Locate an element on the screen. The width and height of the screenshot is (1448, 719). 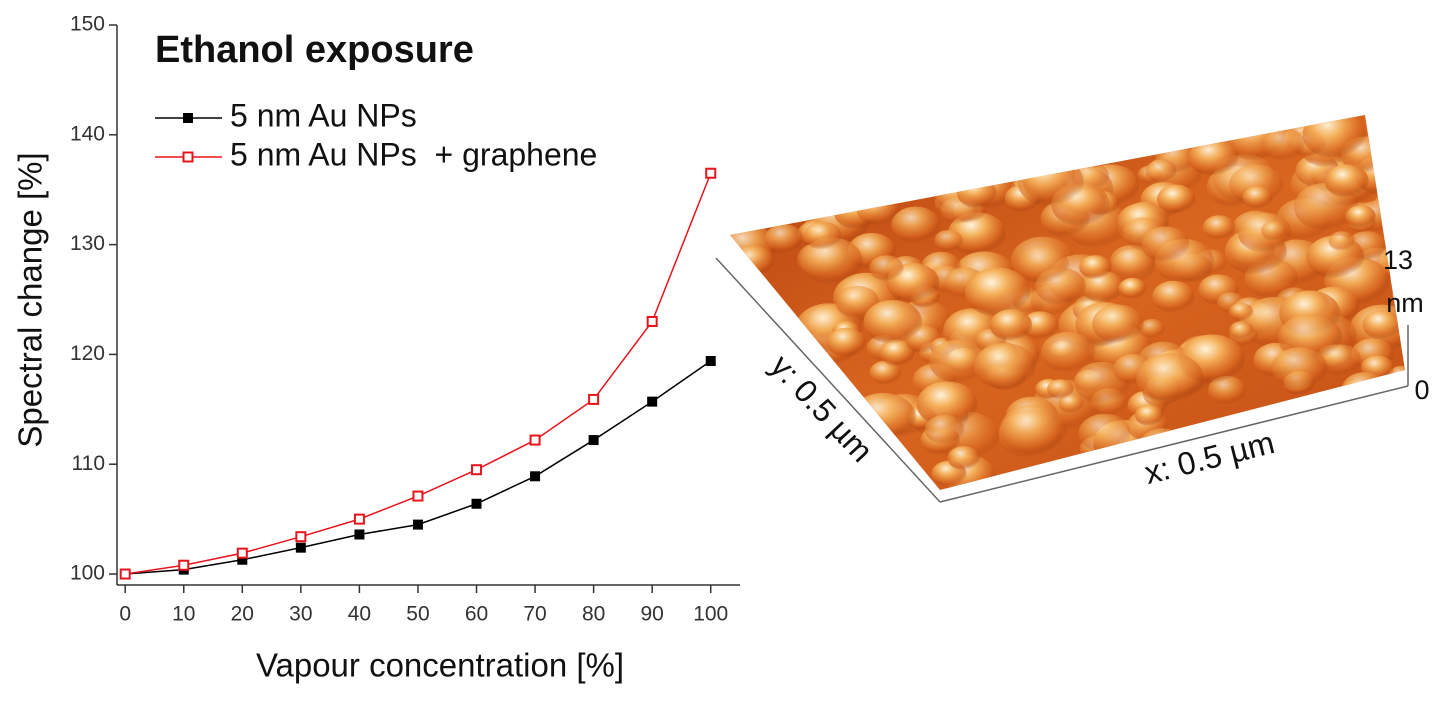
x-tick-label: 80 is located at coordinates (593, 614).